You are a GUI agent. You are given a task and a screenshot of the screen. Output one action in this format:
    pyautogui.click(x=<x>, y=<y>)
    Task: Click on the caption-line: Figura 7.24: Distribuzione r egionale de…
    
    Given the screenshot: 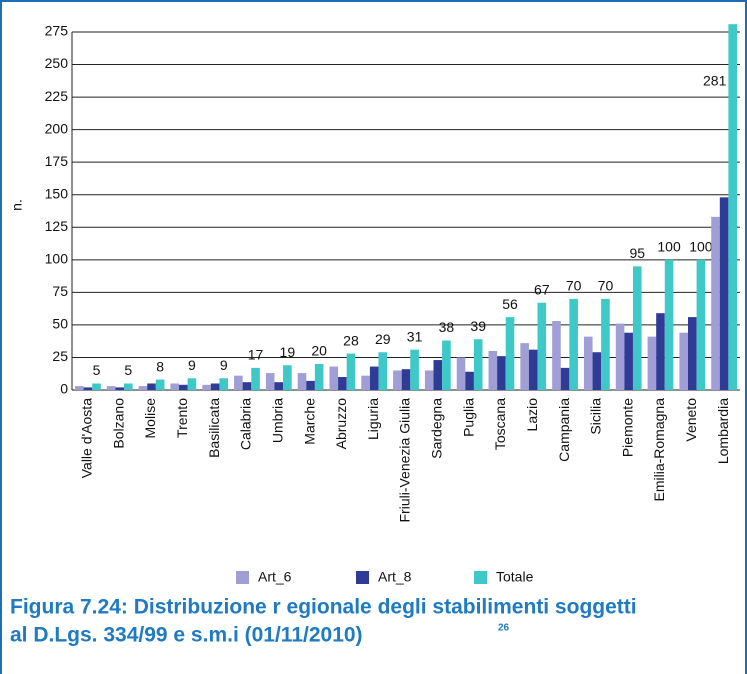 What is the action you would take?
    pyautogui.click(x=323, y=607)
    